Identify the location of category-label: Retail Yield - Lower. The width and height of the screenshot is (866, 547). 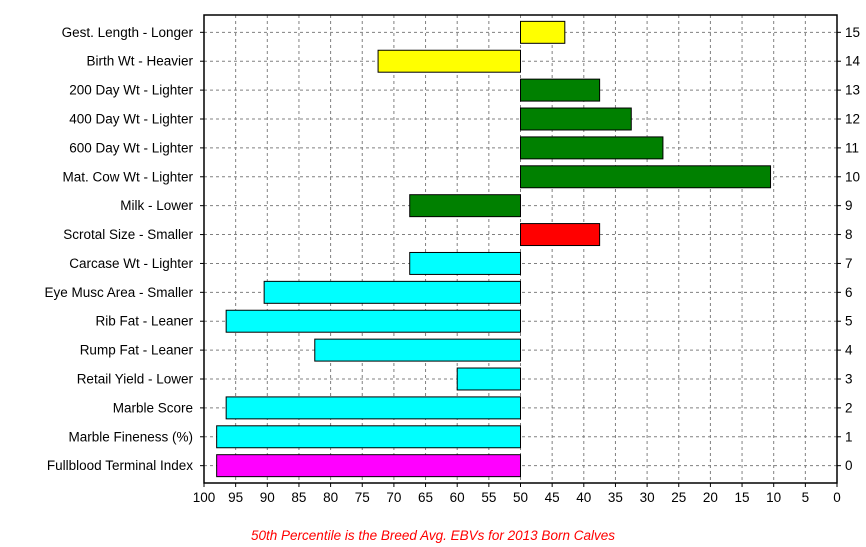
(135, 379).